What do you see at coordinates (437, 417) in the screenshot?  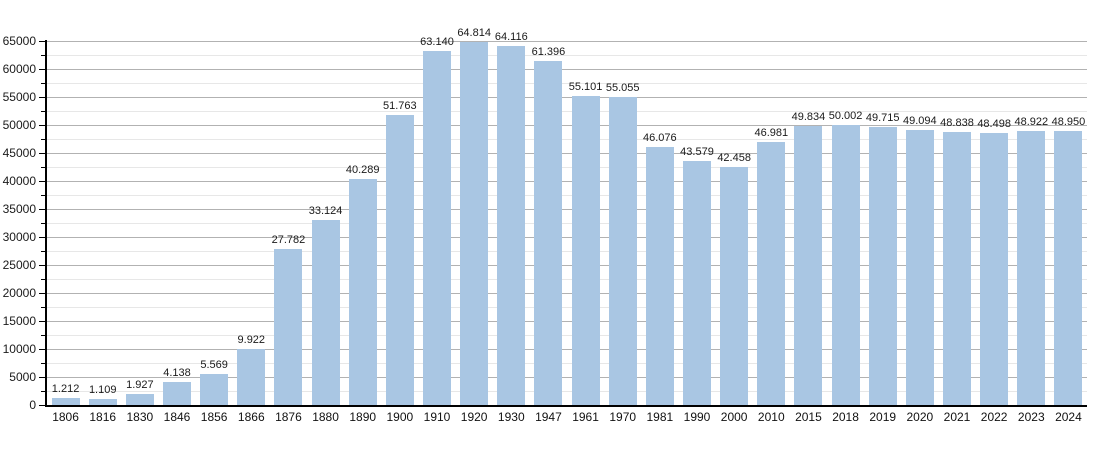 I see `x-tick-label: 1910` at bounding box center [437, 417].